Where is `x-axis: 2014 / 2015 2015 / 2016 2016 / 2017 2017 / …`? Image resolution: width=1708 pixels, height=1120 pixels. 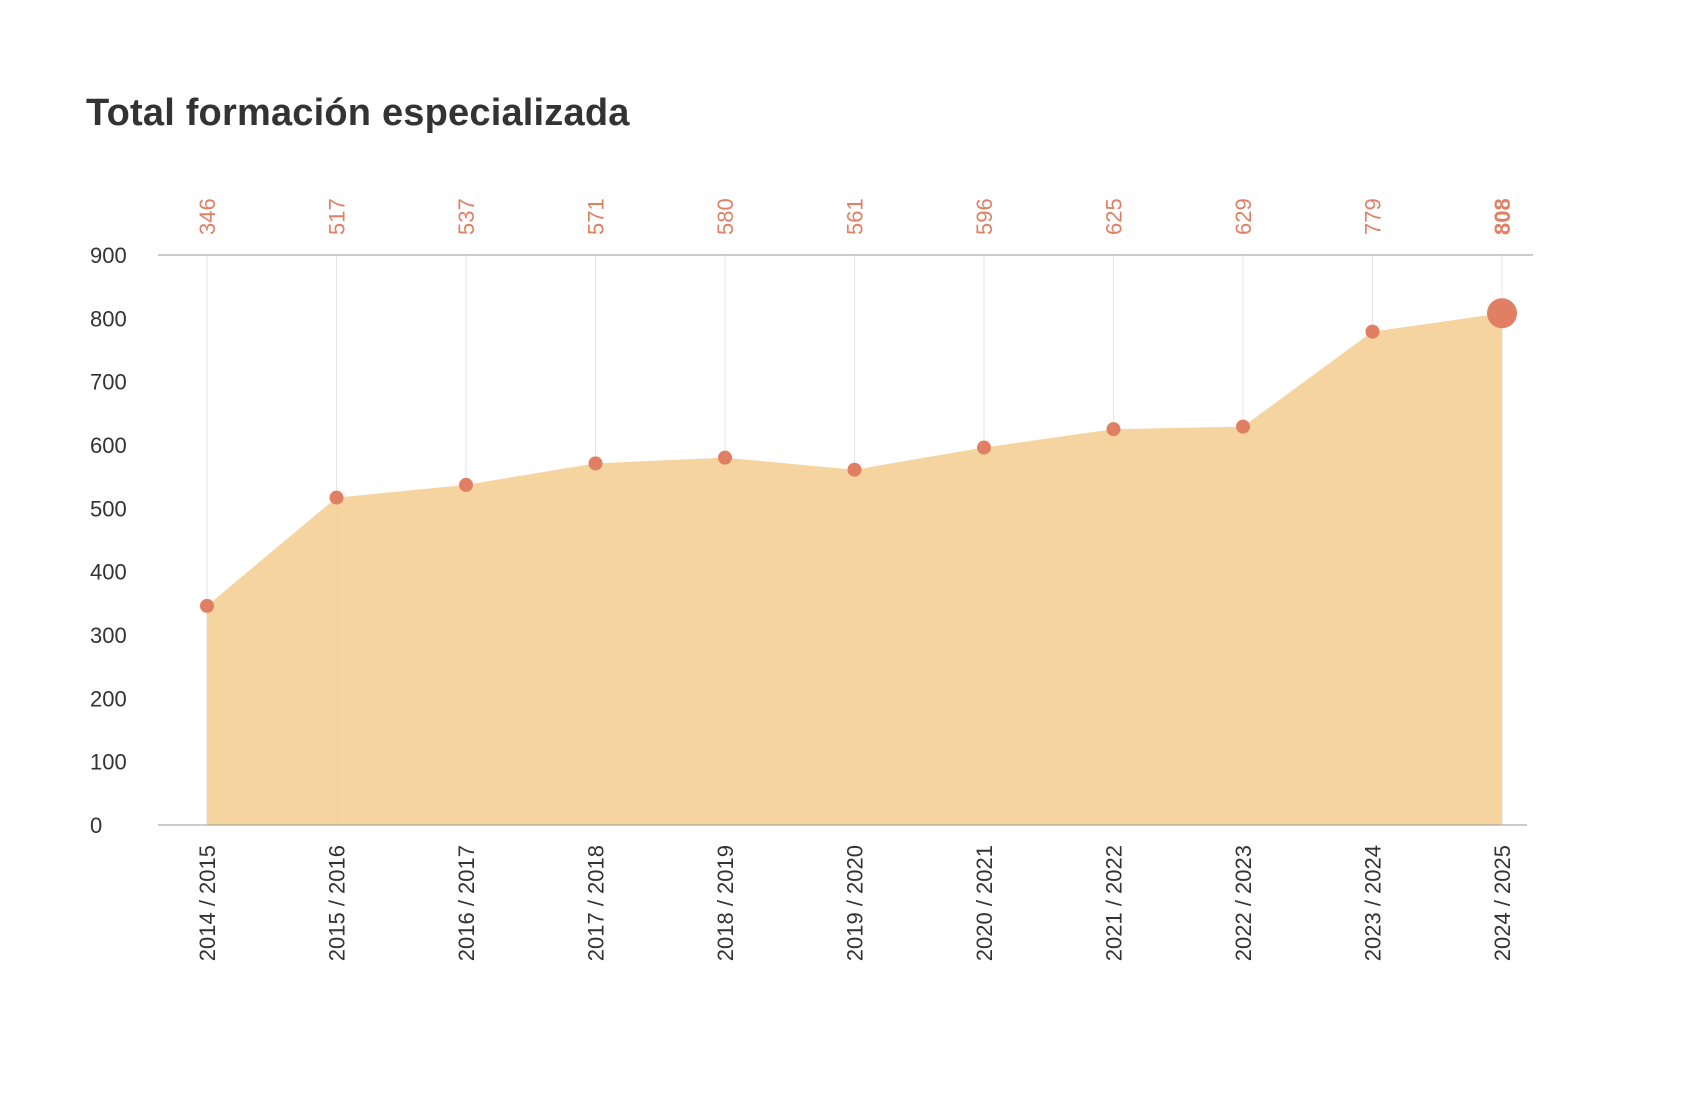
x-axis: 2014 / 2015 2015 / 2016 2016 / 2017 2017 / … is located at coordinates (855, 903).